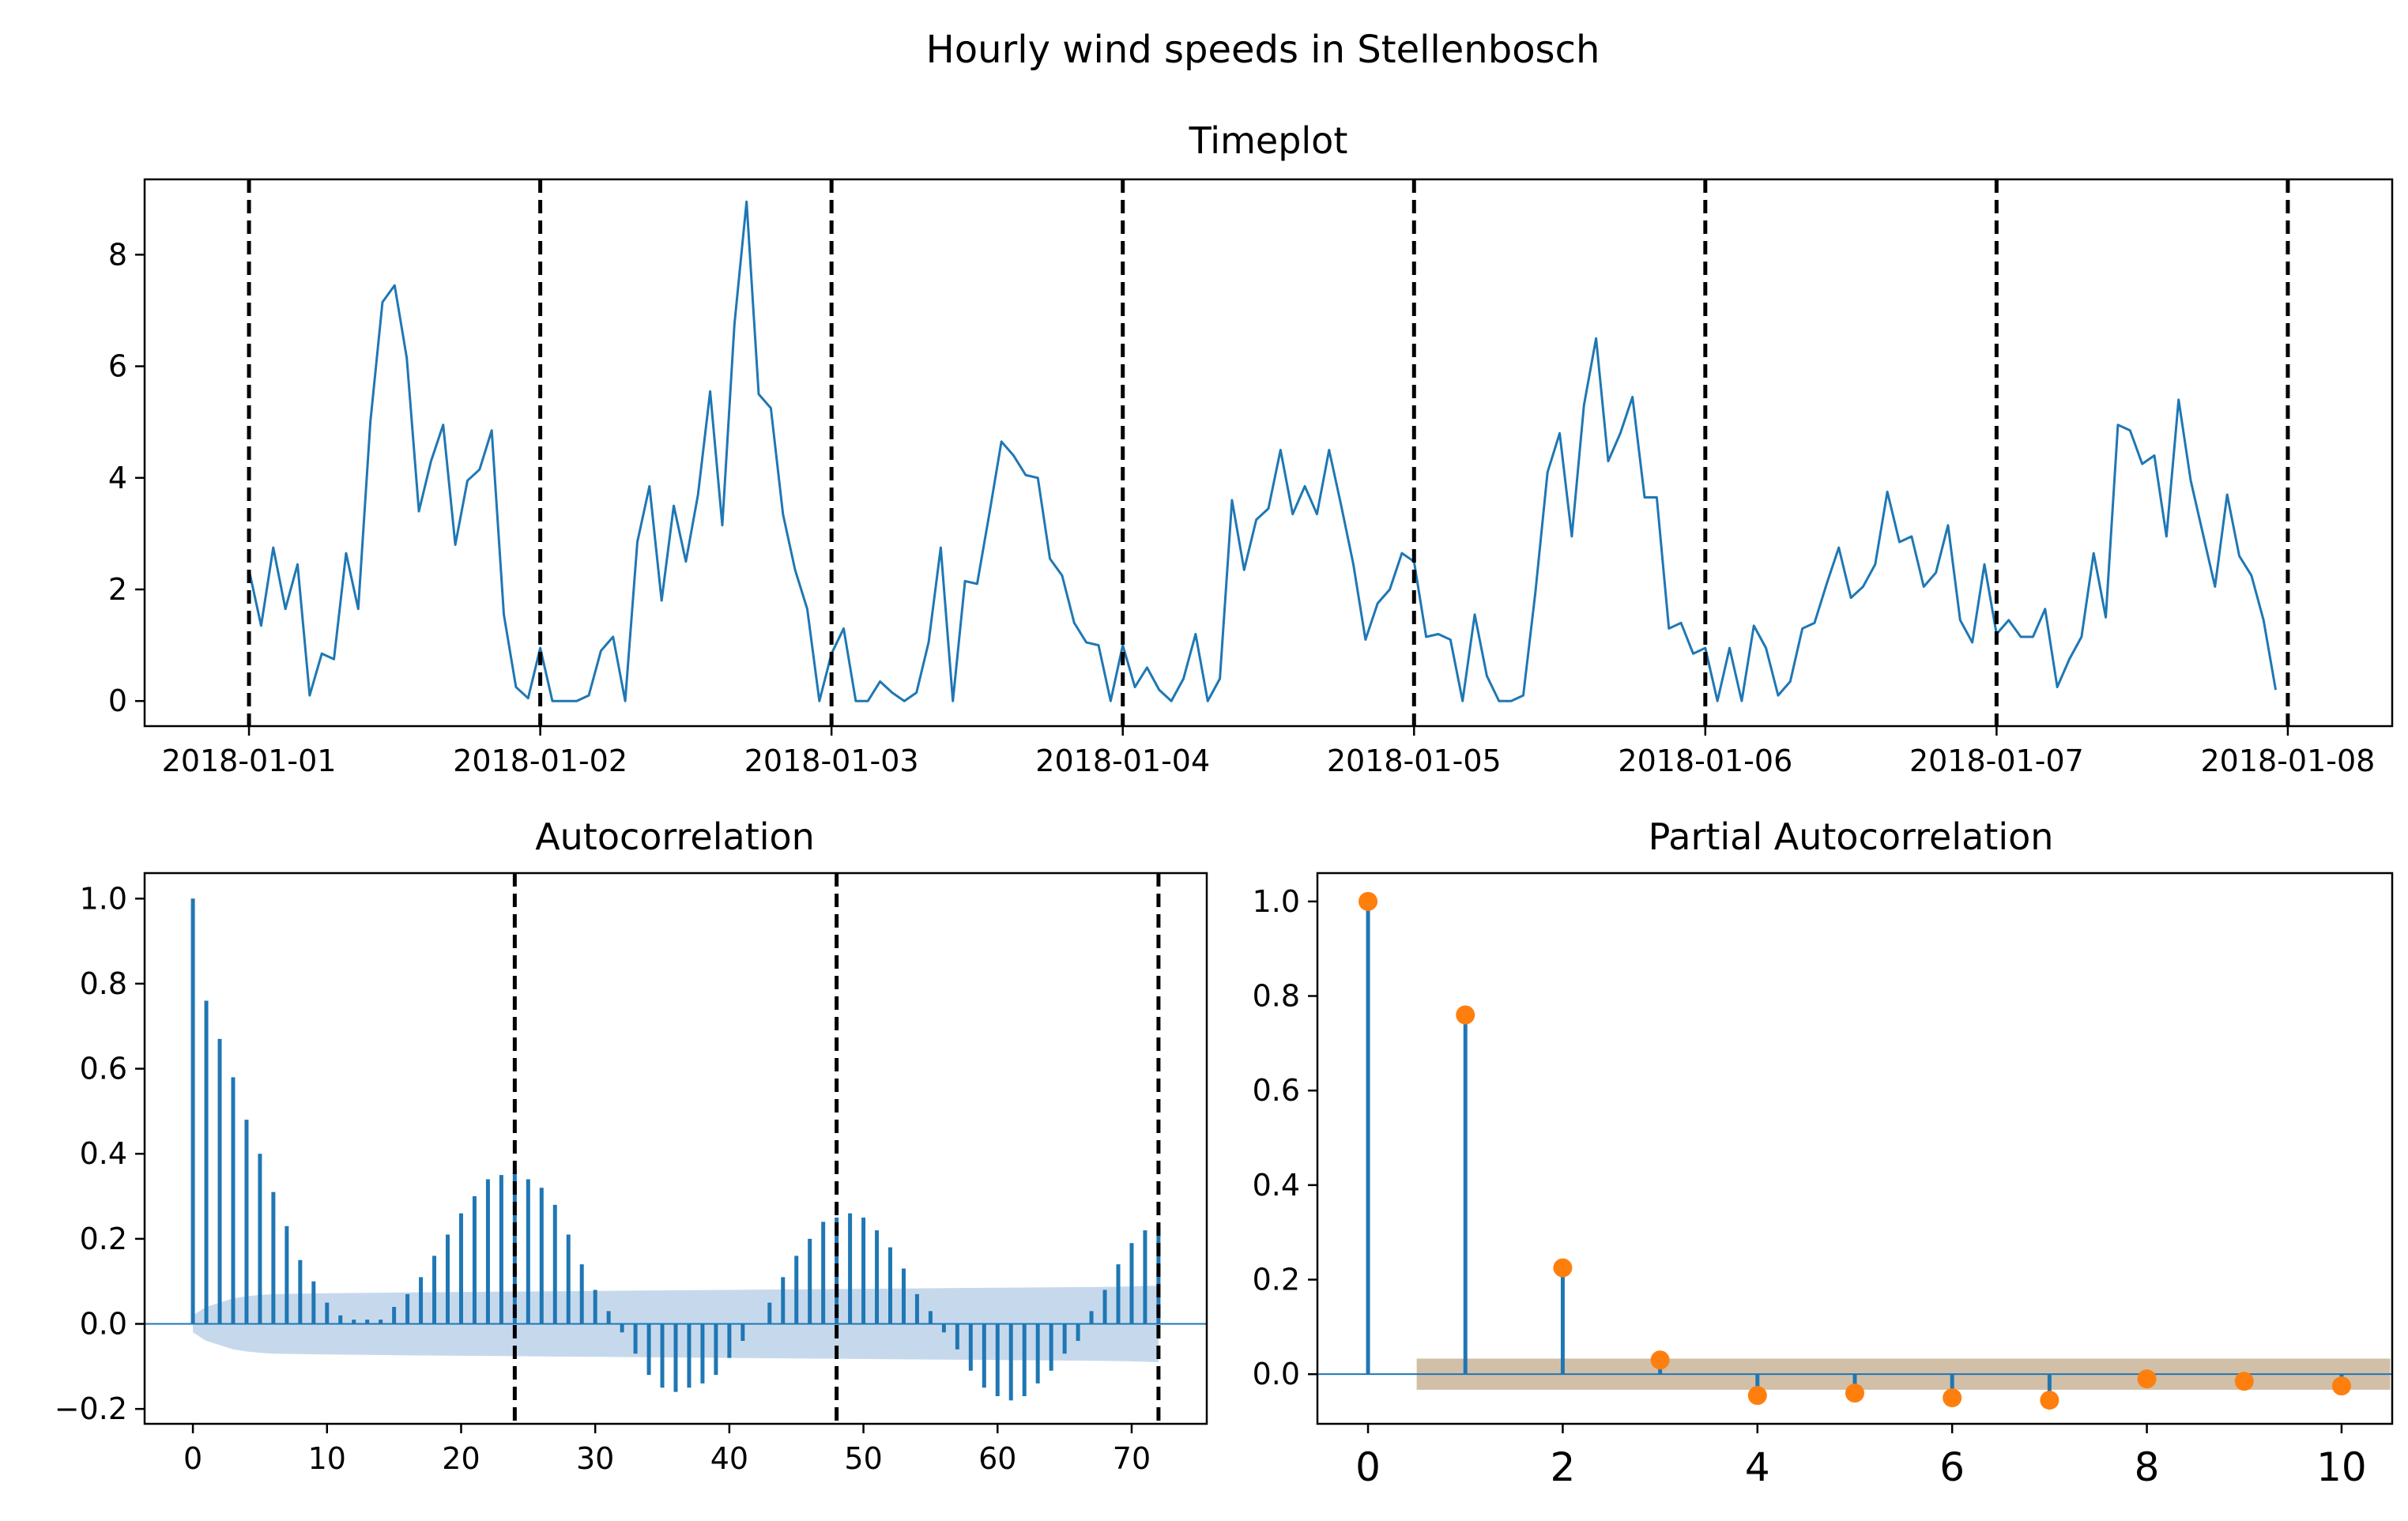 The height and width of the screenshot is (1521, 2408). I want to click on x-tick-label: 40, so click(729, 1458).